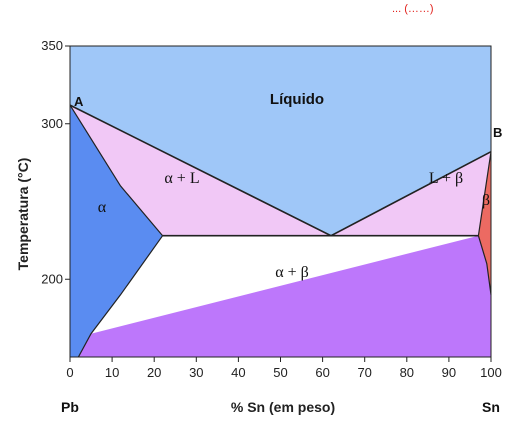 Image resolution: width=506 pixels, height=423 pixels. I want to click on point-a-label: A, so click(79, 101).